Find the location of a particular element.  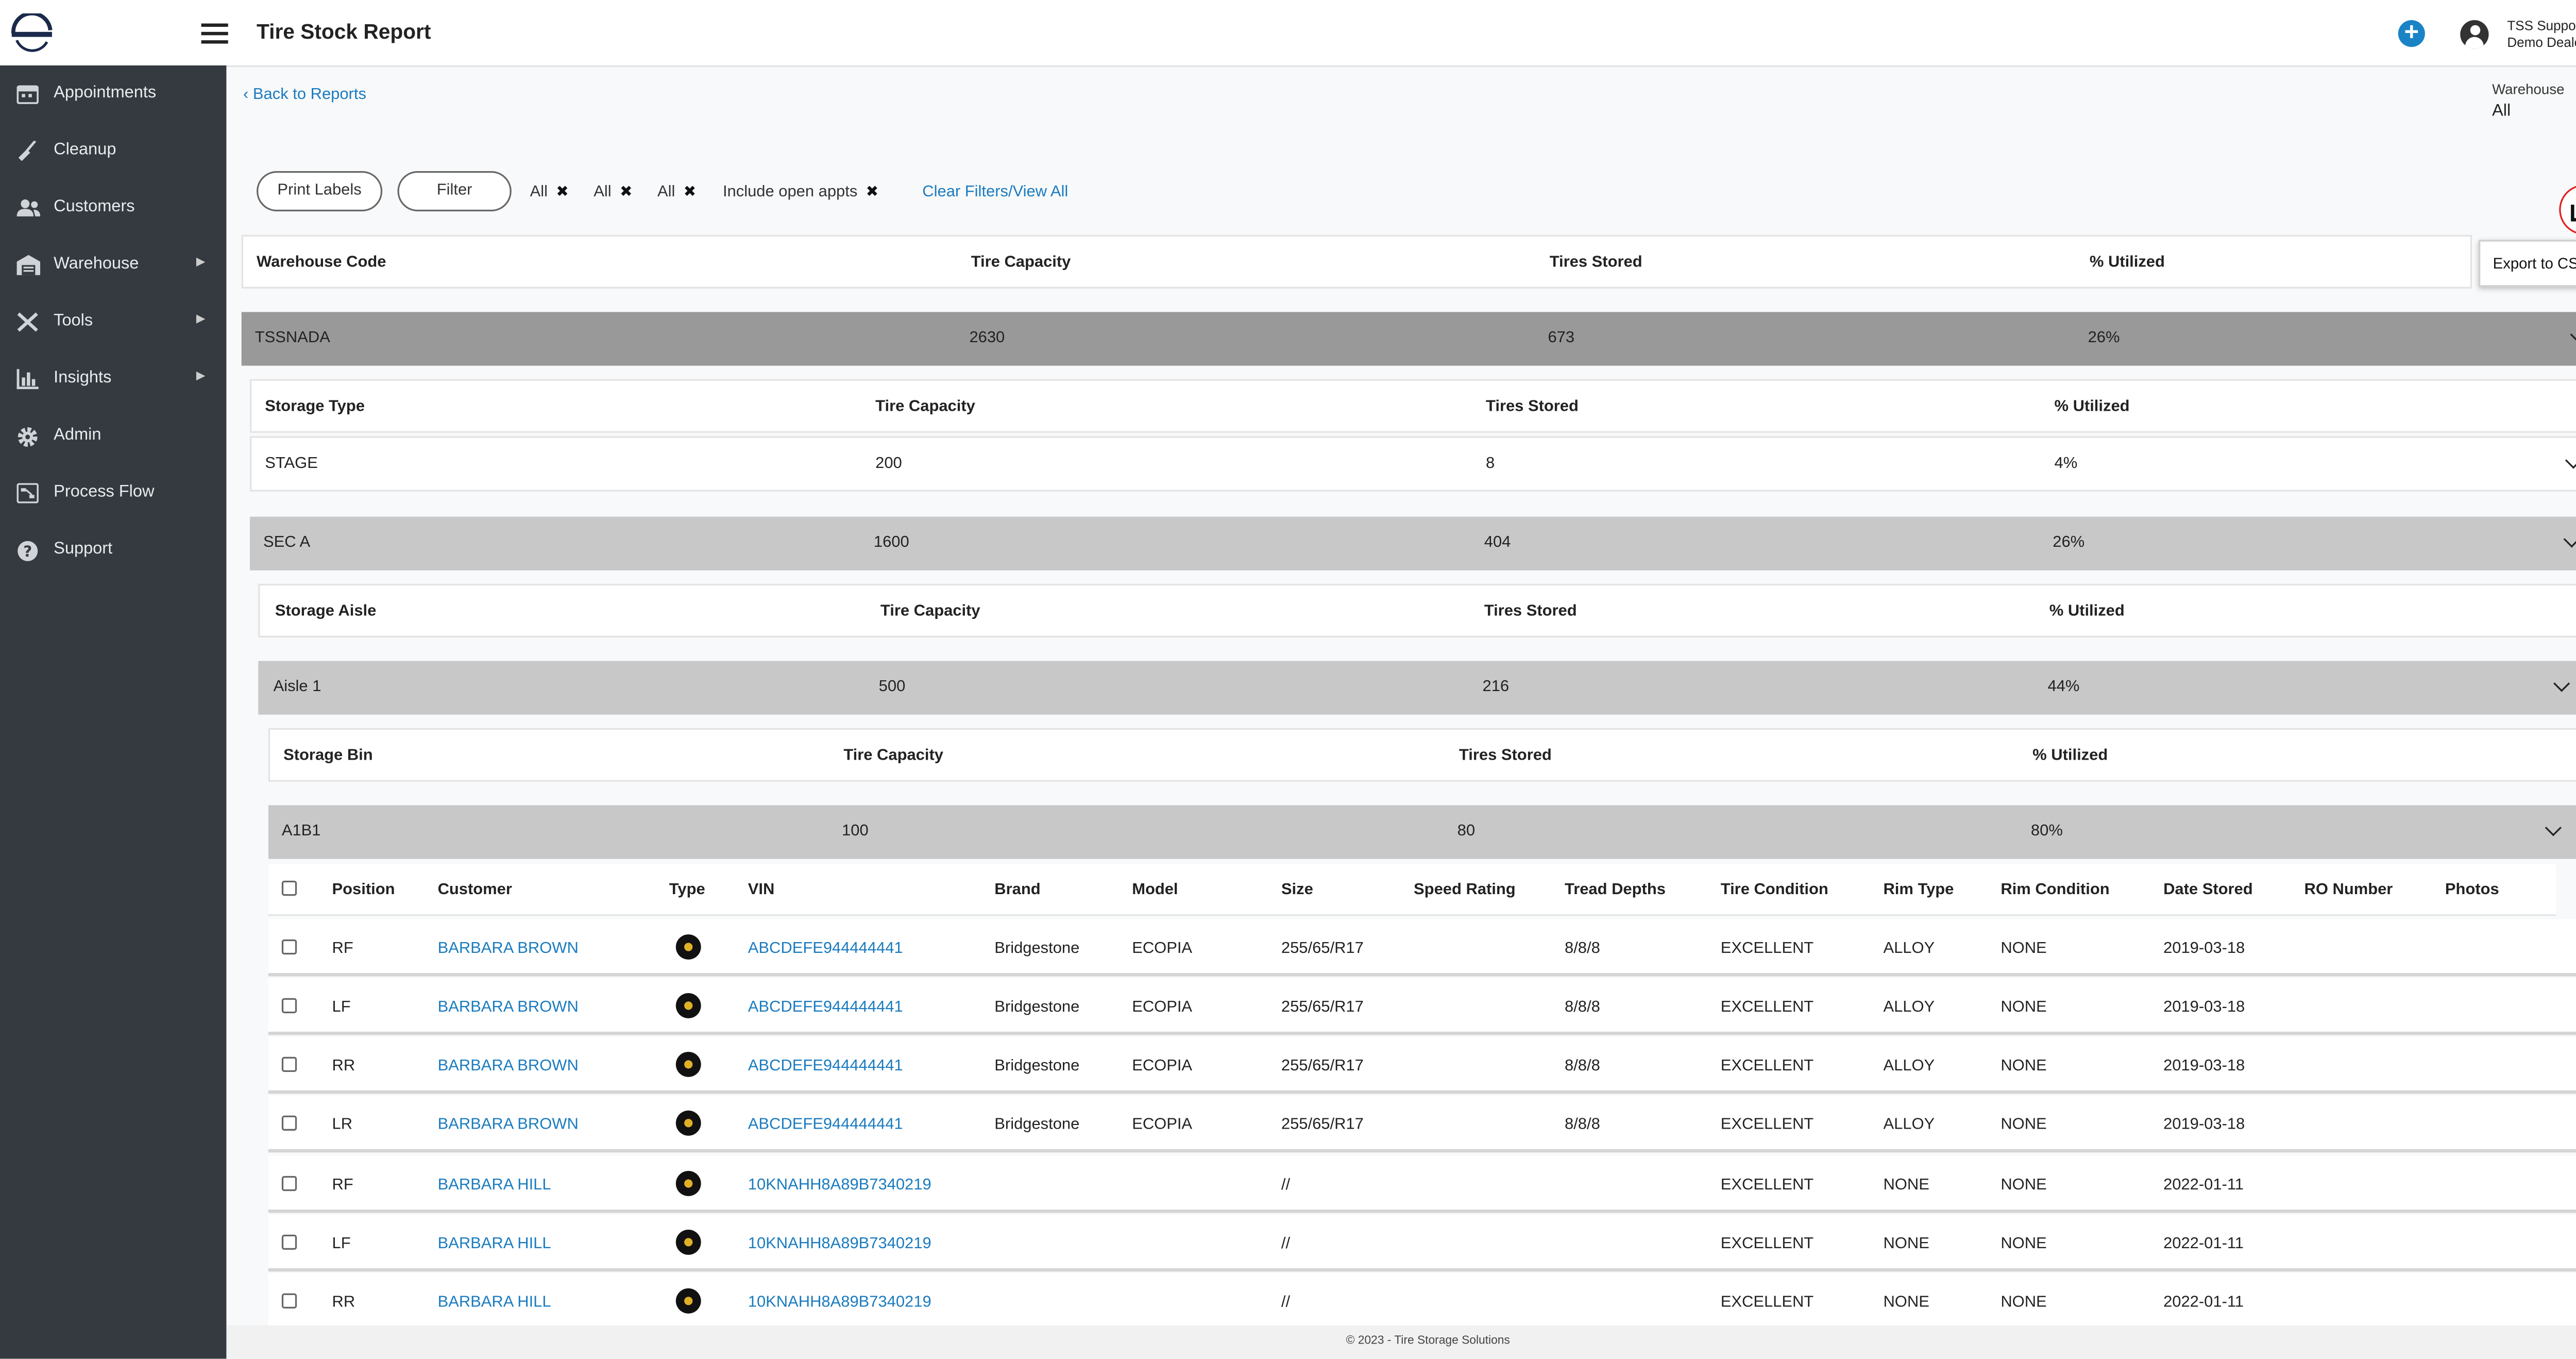

gear-icon is located at coordinates (29, 436).